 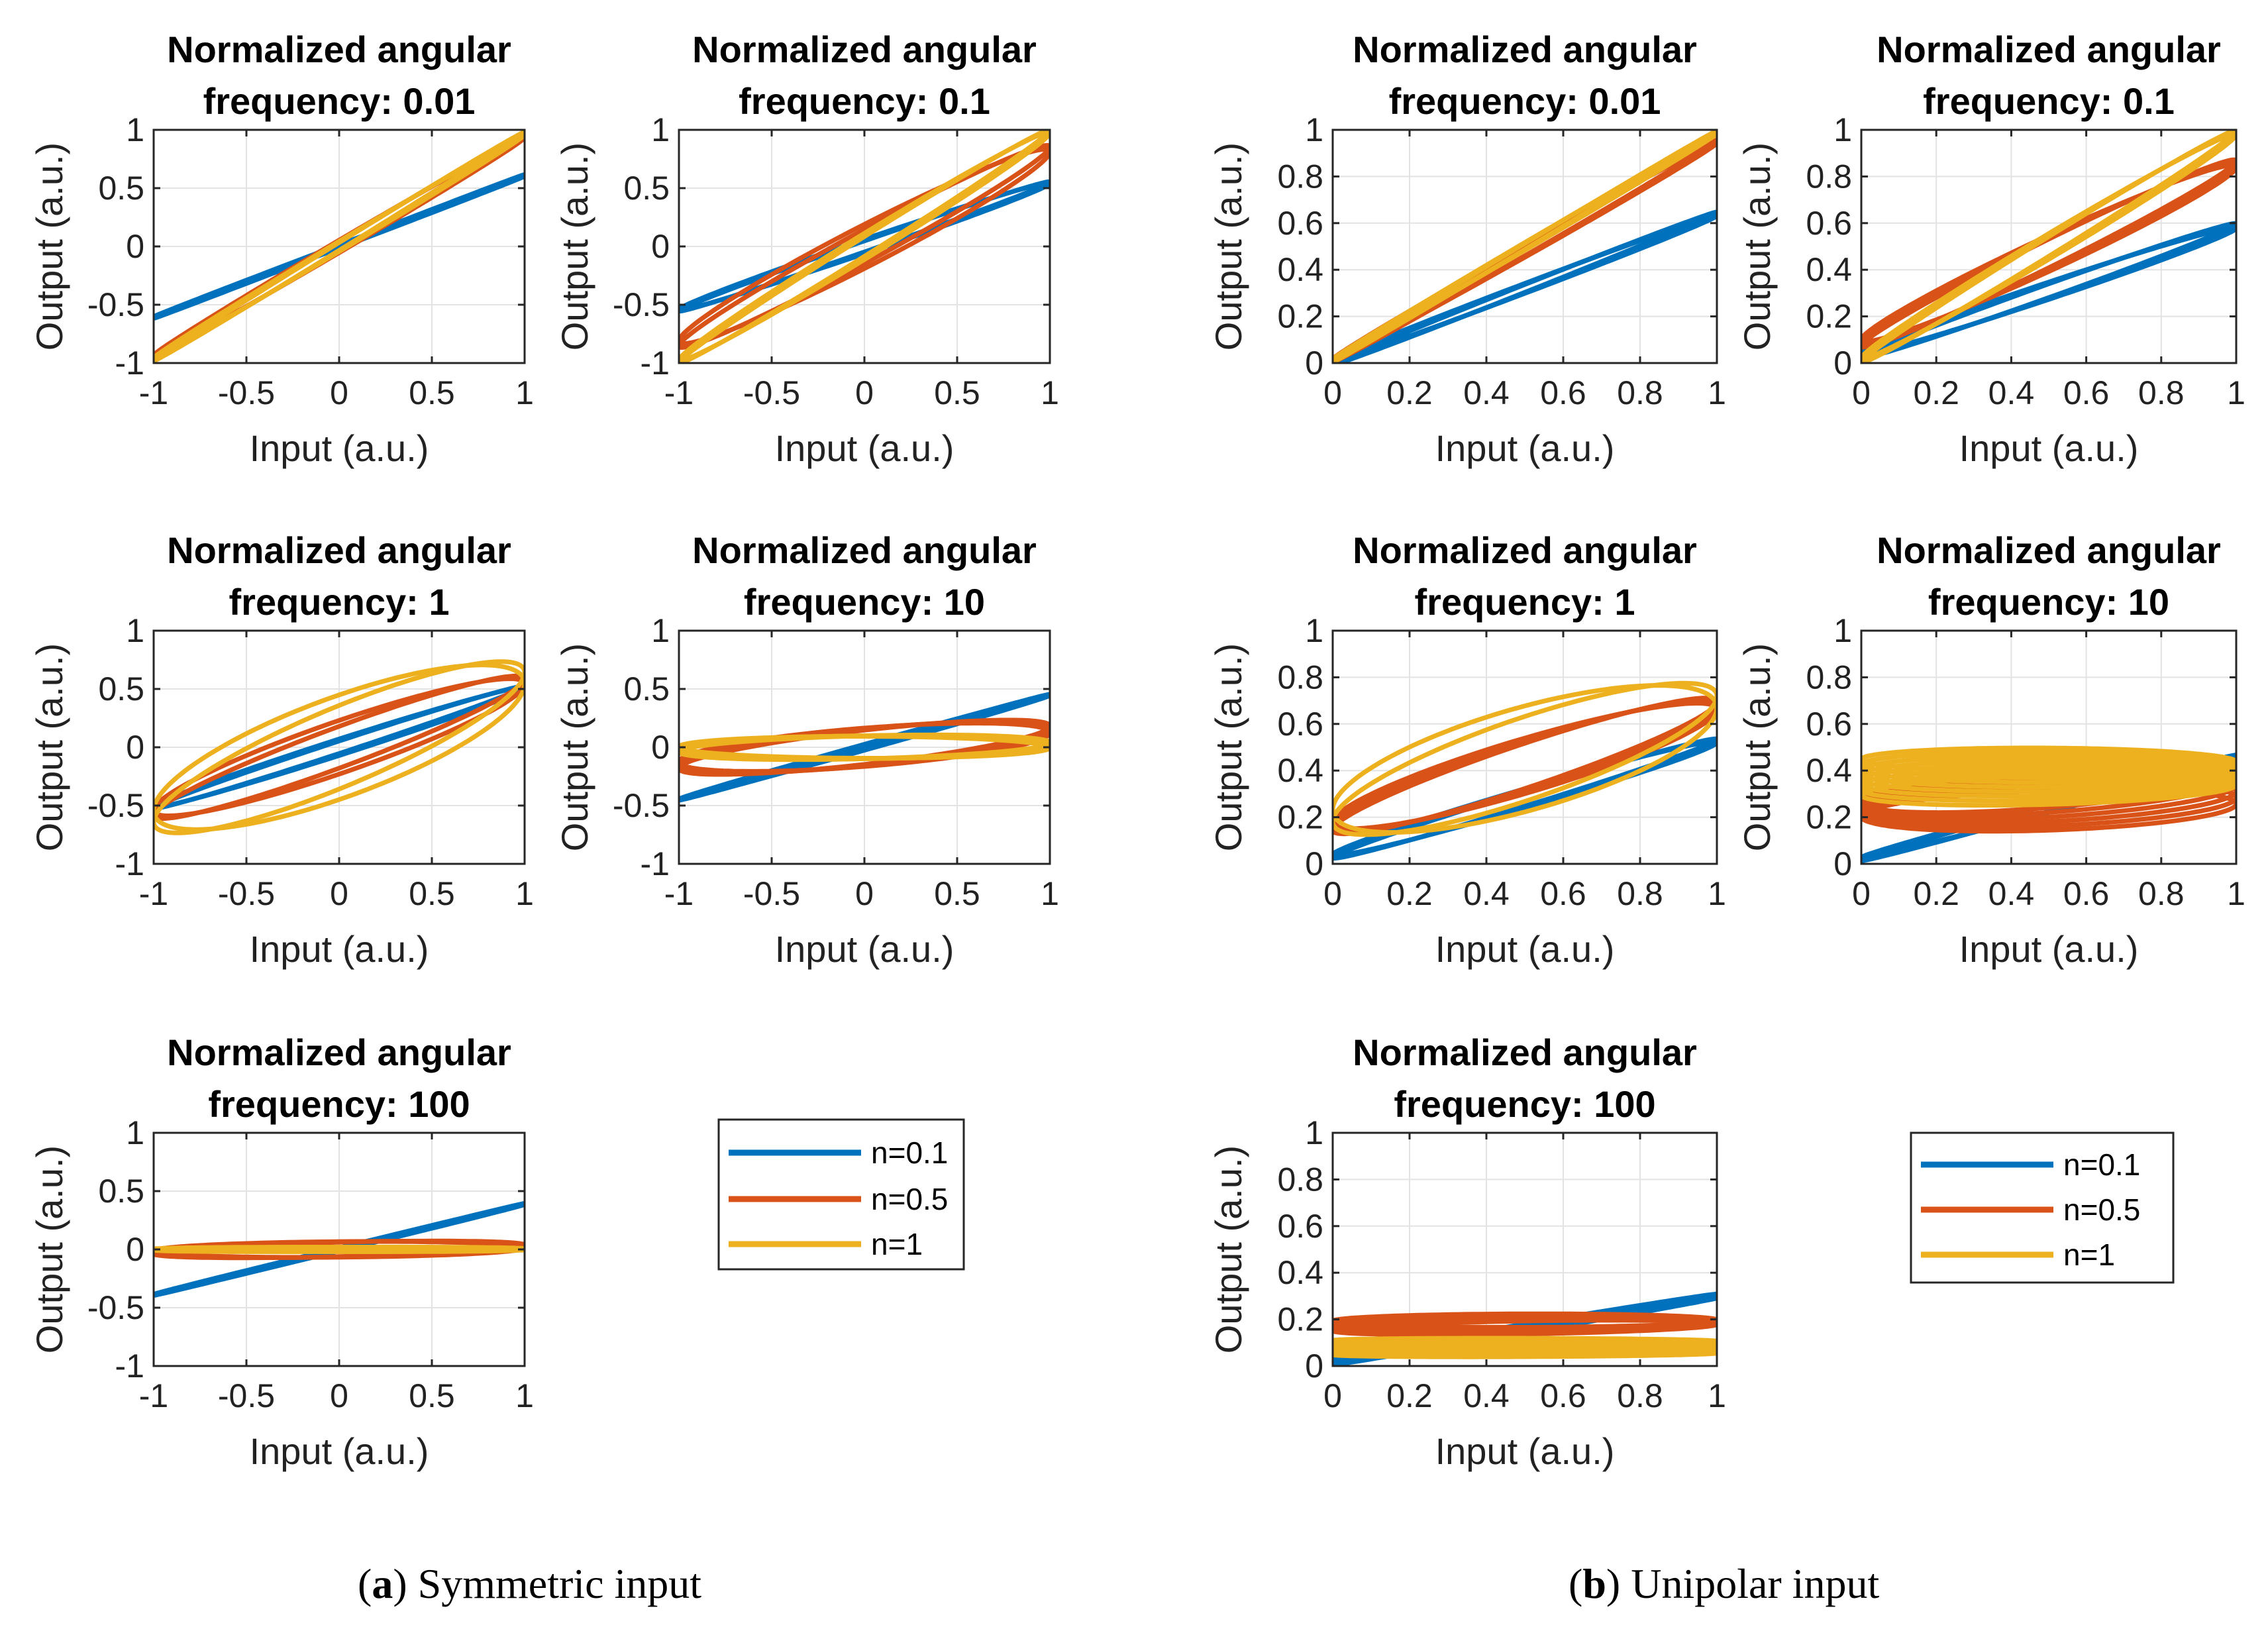 What do you see at coordinates (1755, 1583) in the screenshot?
I see `caption-text: Unipolar input` at bounding box center [1755, 1583].